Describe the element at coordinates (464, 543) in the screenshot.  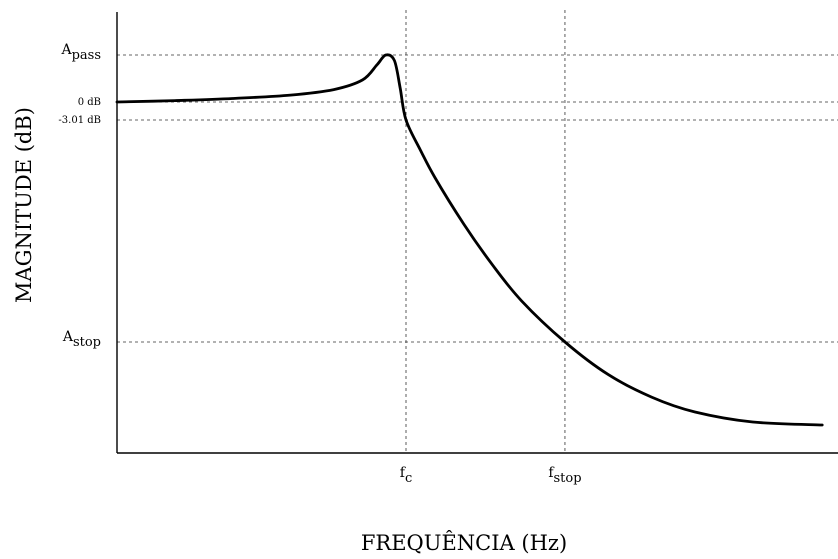
I see `x-axis-label: FREQUÊNCIA (Hz)` at that location.